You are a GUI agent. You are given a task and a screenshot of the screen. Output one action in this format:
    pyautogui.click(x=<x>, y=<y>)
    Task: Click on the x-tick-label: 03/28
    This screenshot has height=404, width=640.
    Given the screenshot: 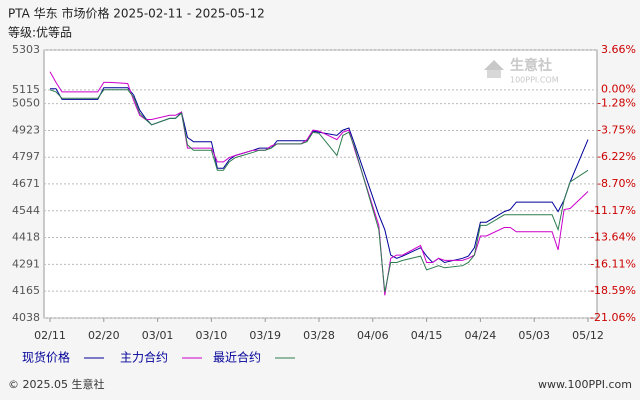 What is the action you would take?
    pyautogui.click(x=319, y=335)
    